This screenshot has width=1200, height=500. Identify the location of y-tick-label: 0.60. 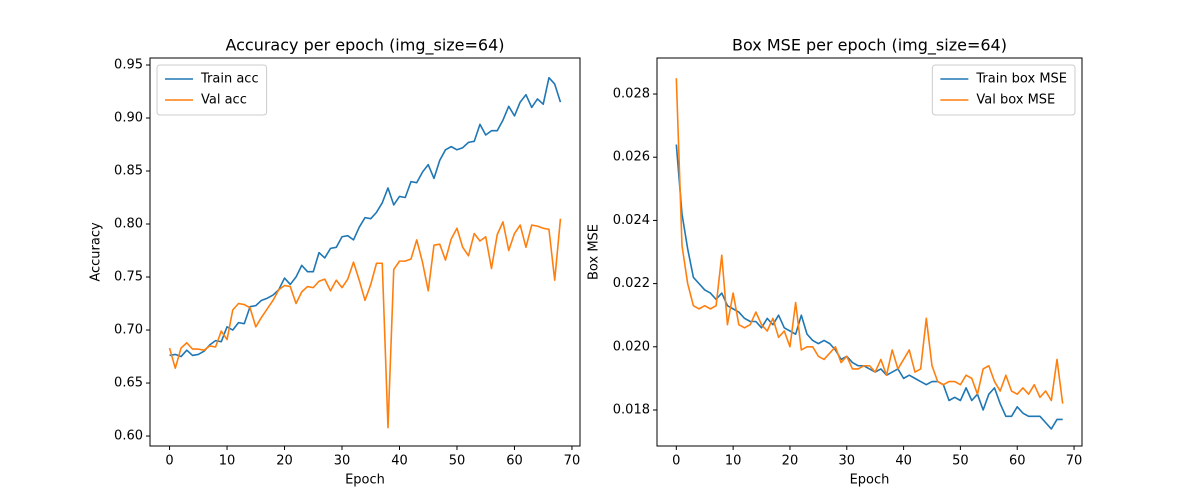
(128, 436).